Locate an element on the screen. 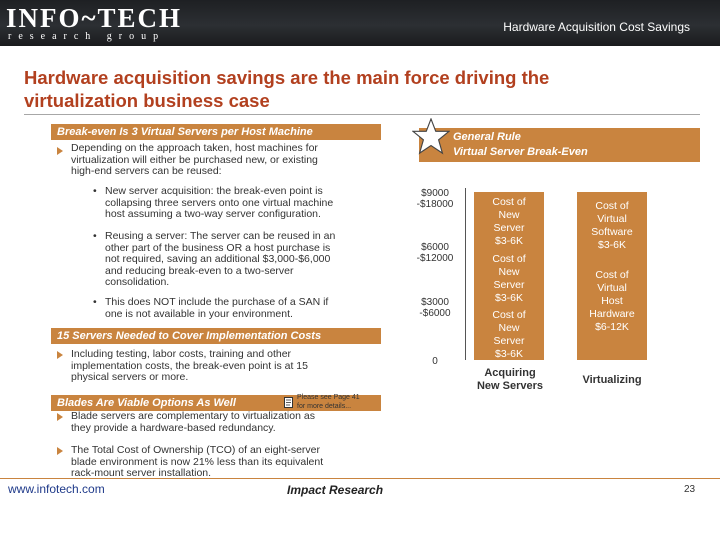 Image resolution: width=720 pixels, height=540 pixels. page-number: 23 is located at coordinates (690, 489).